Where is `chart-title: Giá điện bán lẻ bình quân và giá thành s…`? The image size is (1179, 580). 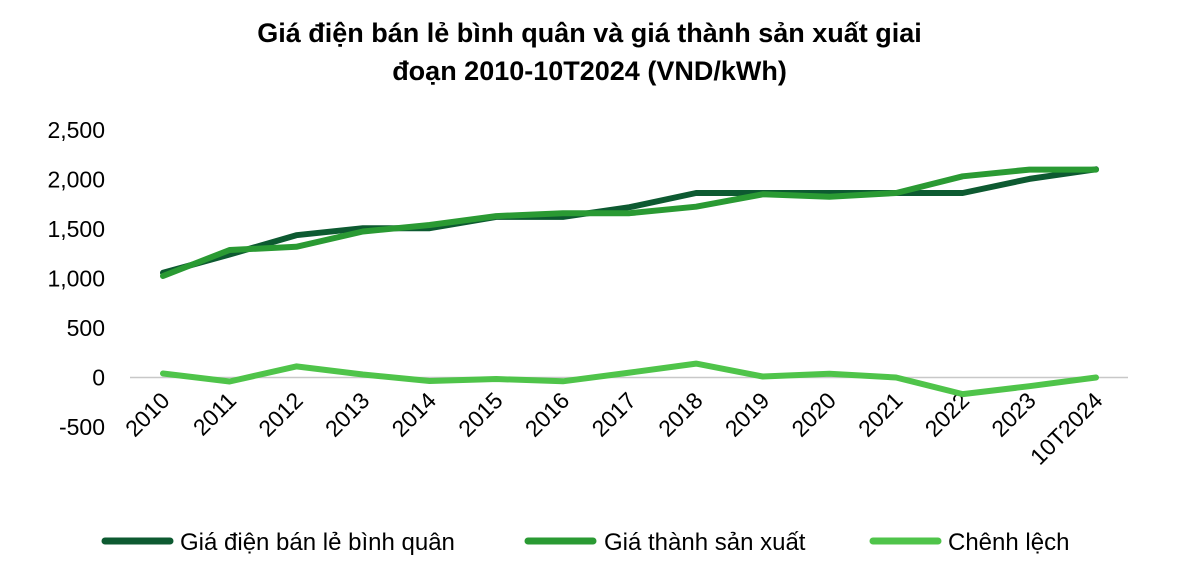
chart-title: Giá điện bán lẻ bình quân và giá thành s… is located at coordinates (589, 52).